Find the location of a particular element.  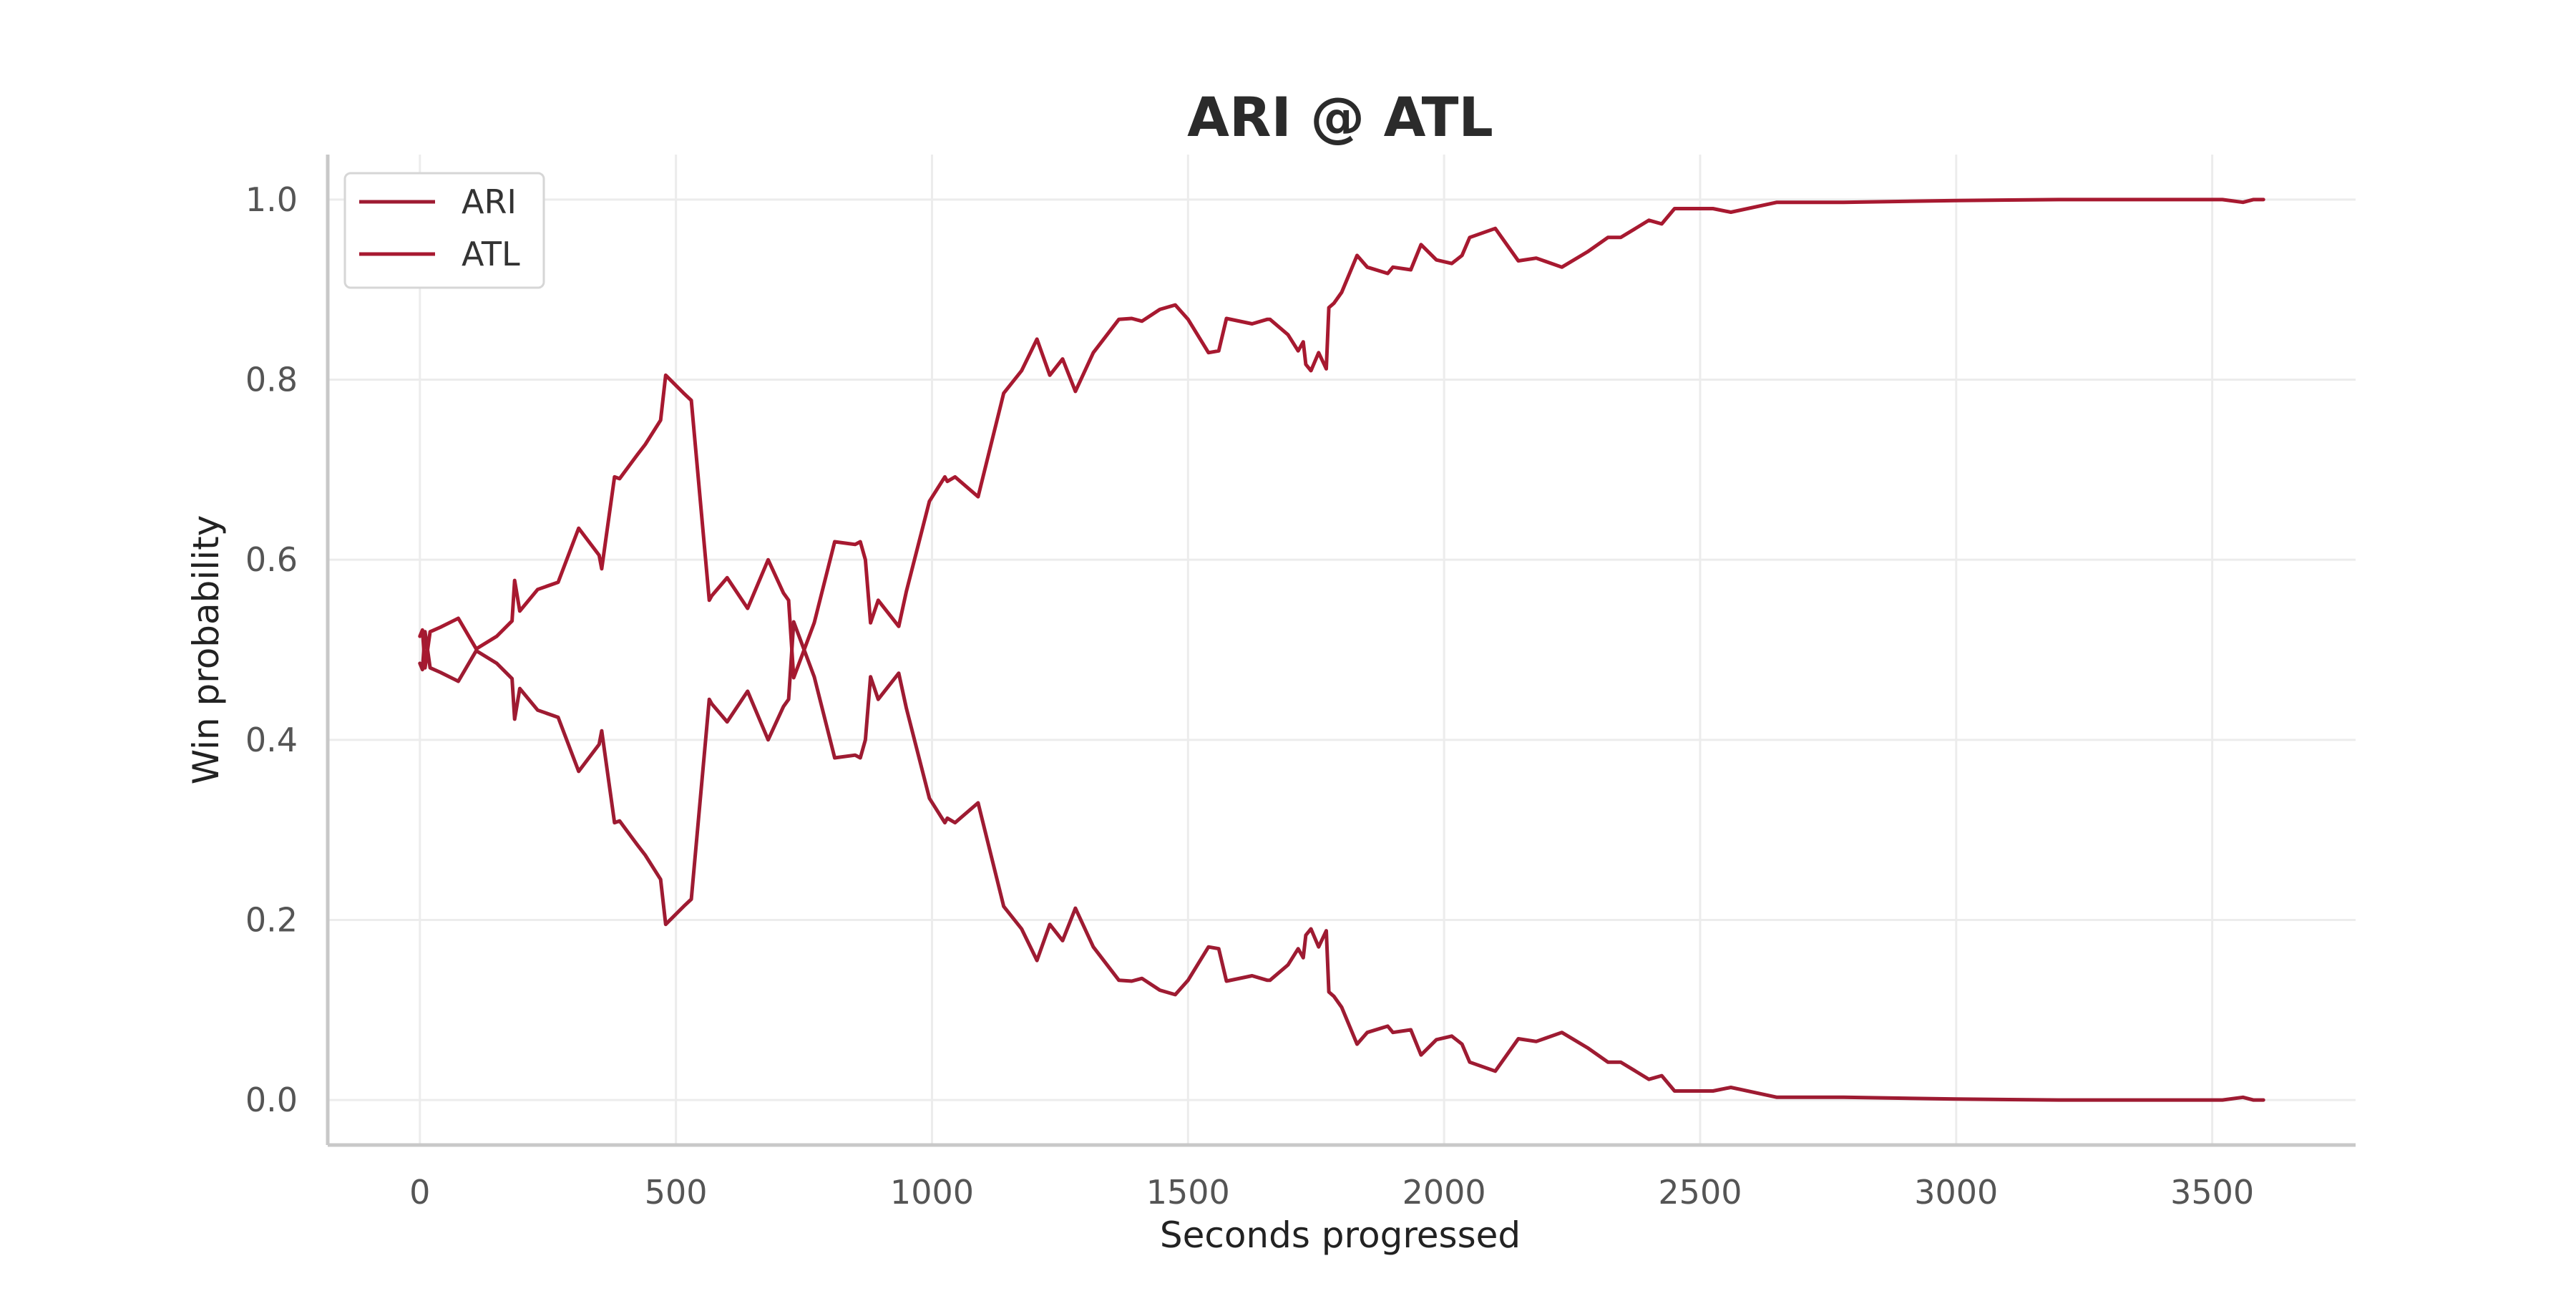

y-tick-label: 0.0 is located at coordinates (271, 1100).